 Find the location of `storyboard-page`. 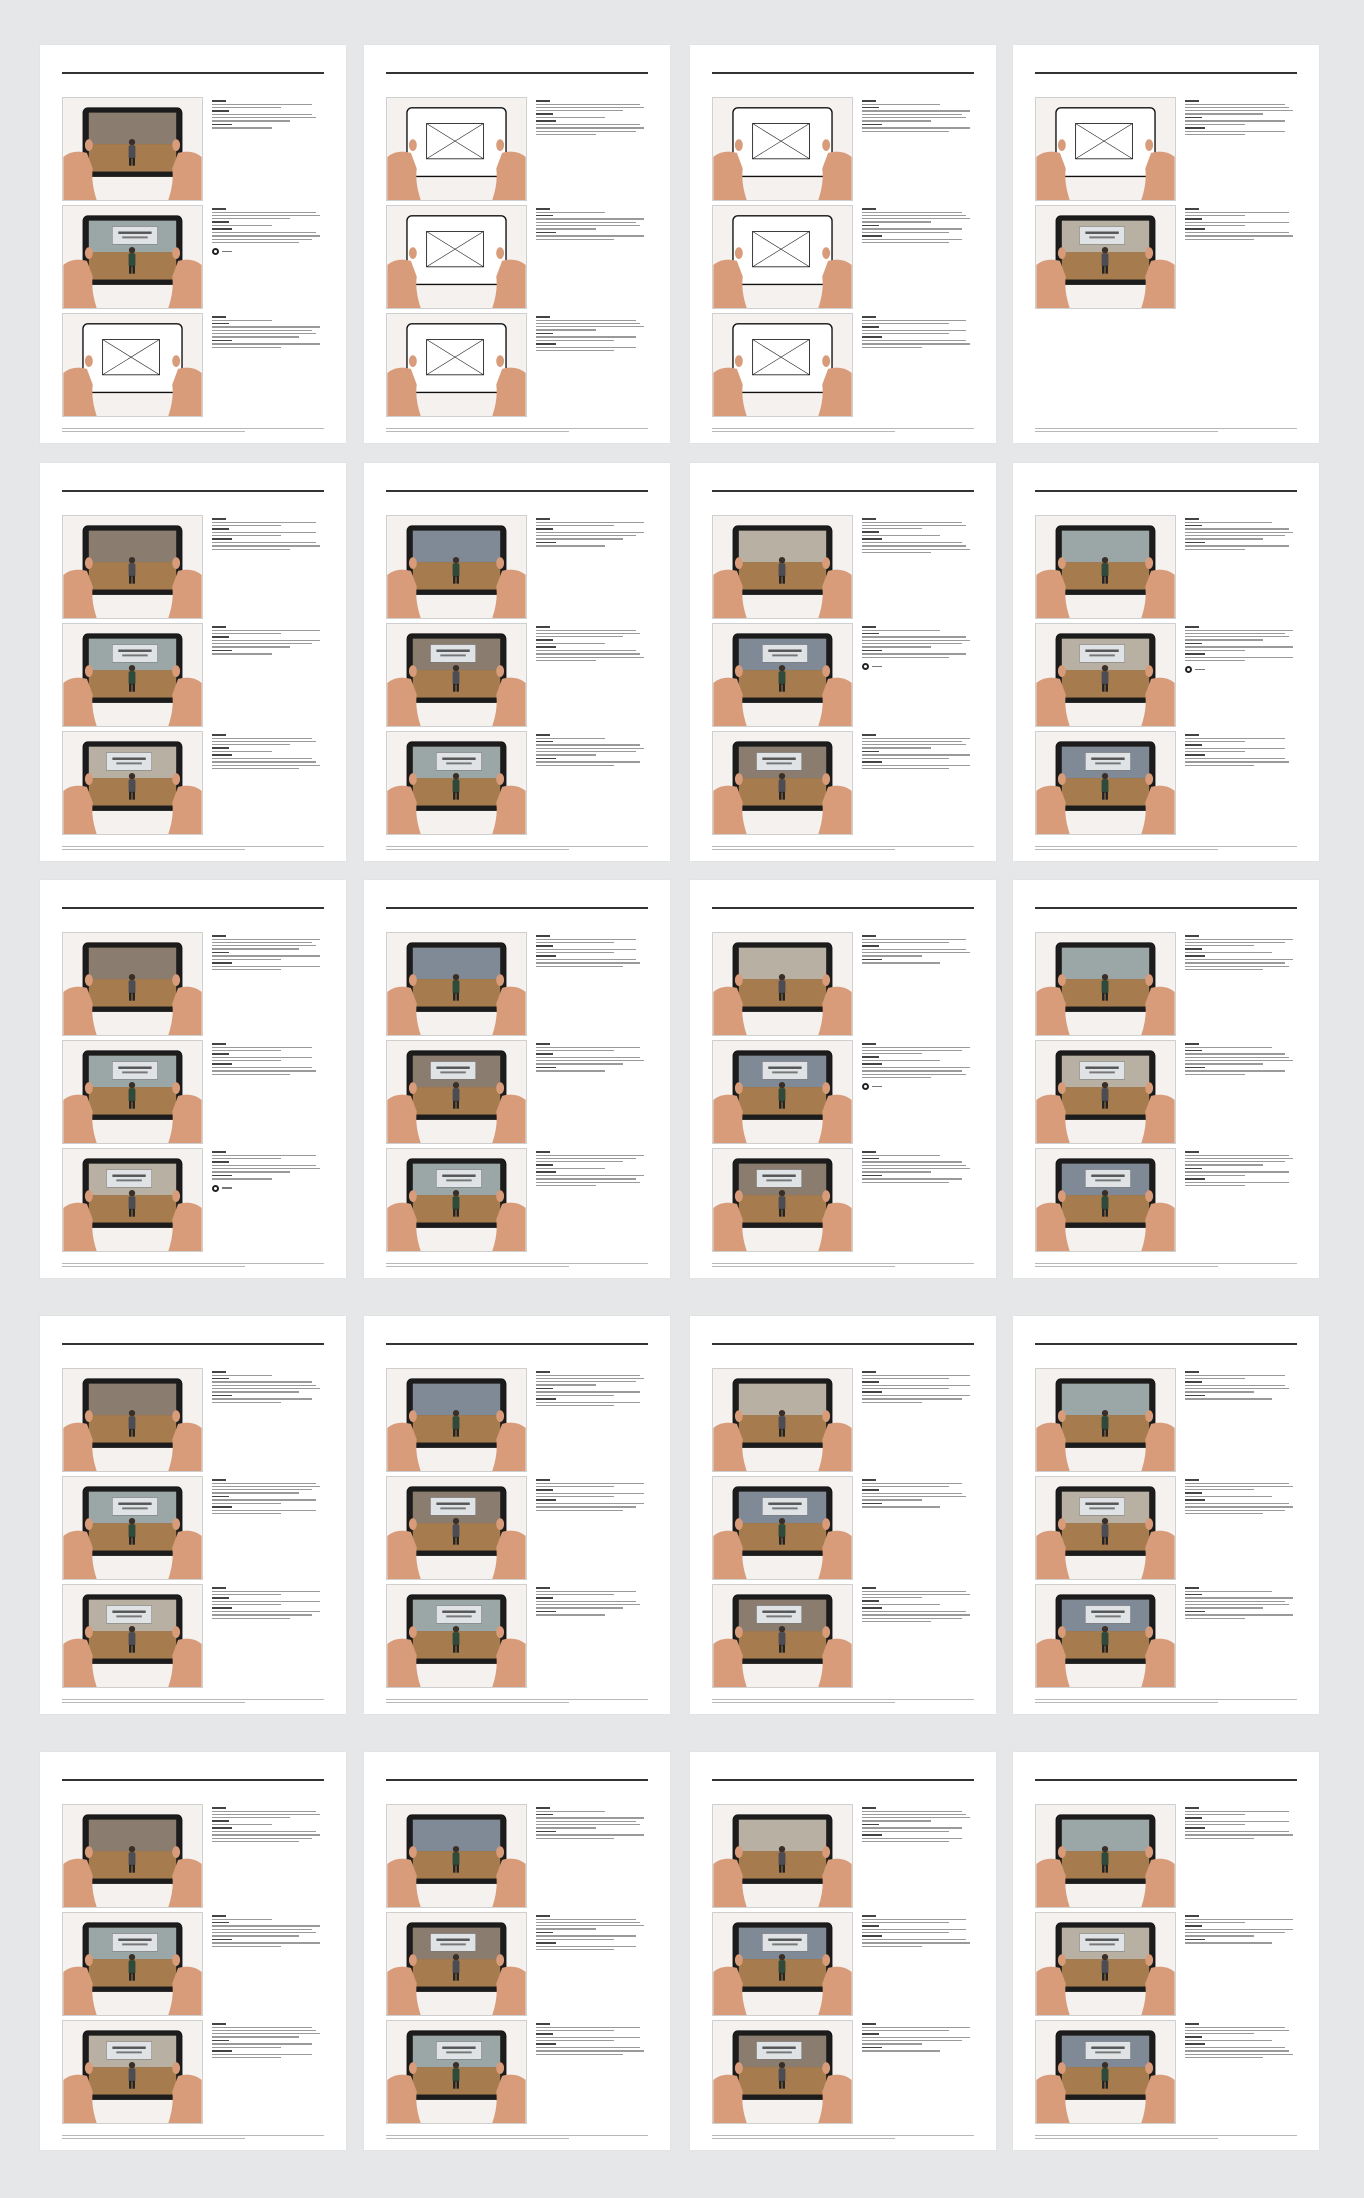

storyboard-page is located at coordinates (517, 1515).